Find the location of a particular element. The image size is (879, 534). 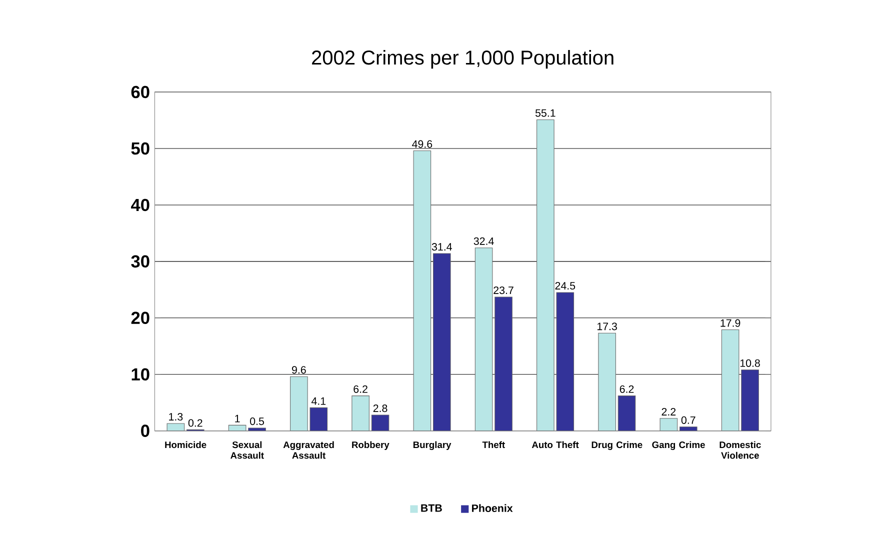

x-tick-label: Sexual Assault is located at coordinates (247, 450).